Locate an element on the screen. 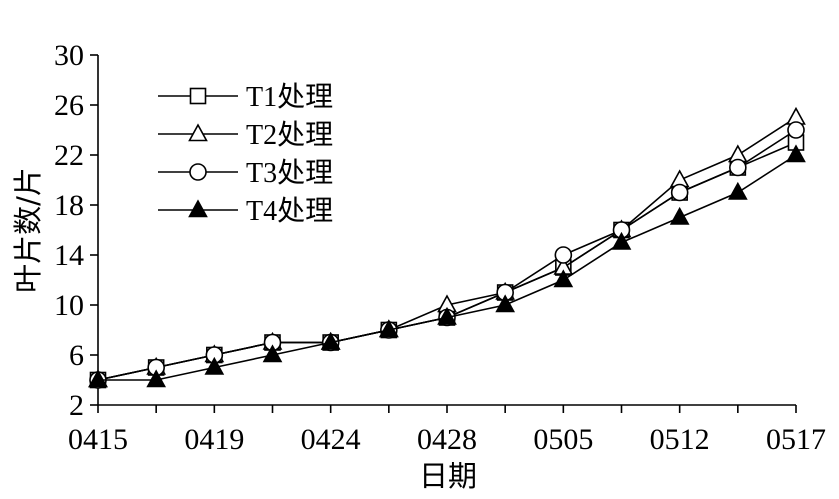  x-axis-title: 日期 is located at coordinates (448, 476).